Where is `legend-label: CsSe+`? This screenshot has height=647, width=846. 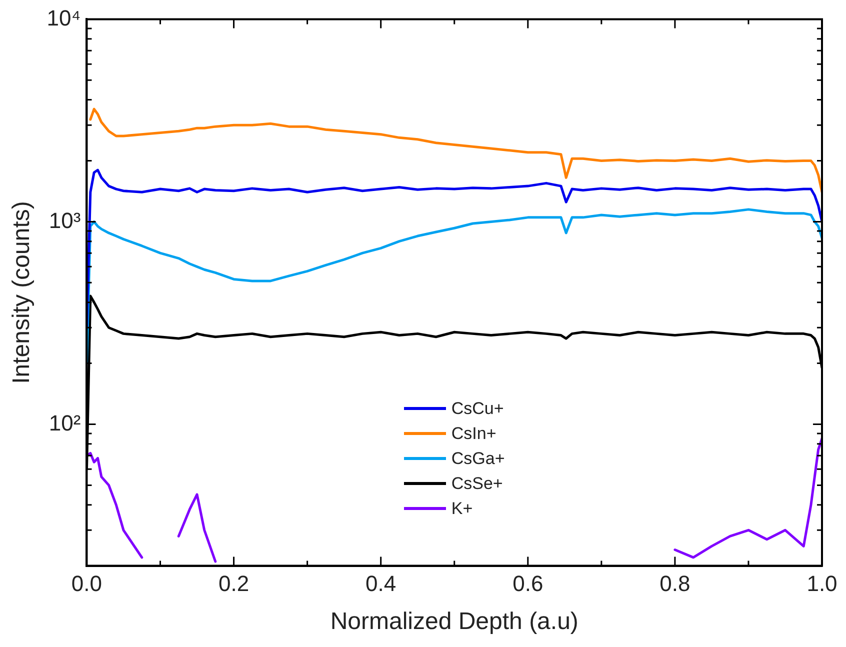
legend-label: CsSe+ is located at coordinates (477, 483).